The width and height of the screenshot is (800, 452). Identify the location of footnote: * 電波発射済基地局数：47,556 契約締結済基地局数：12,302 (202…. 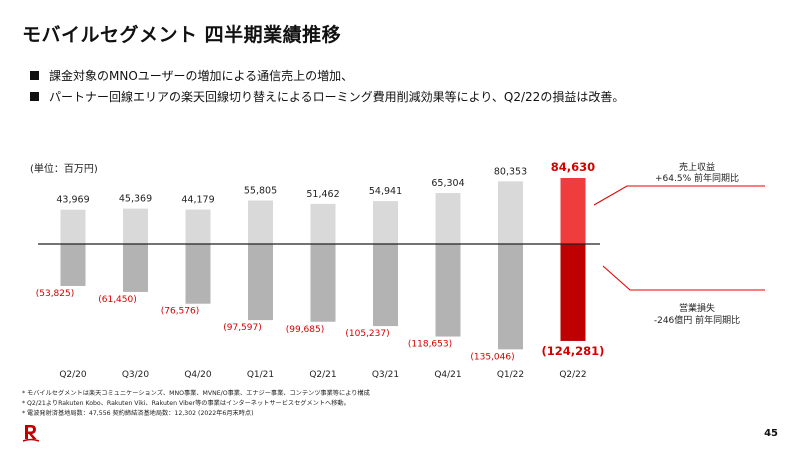
(138, 413).